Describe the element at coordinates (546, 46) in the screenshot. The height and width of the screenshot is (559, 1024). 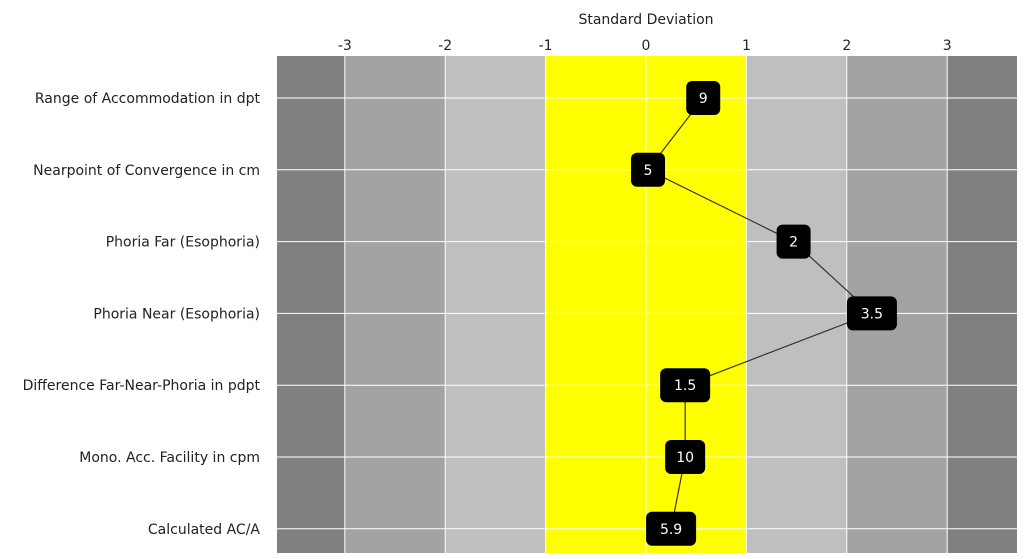
I see `x-tick-label: -1` at that location.